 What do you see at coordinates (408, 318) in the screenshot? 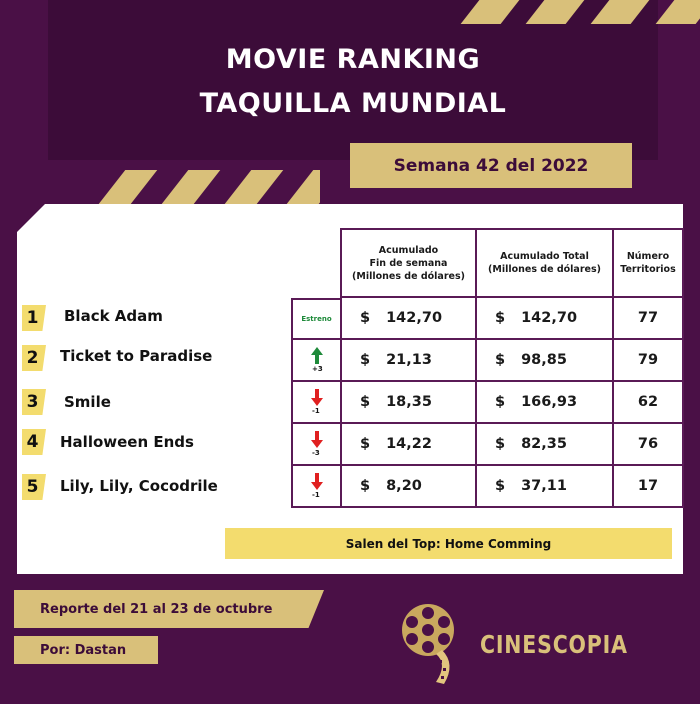
I see `weekend-cell: $142,70` at bounding box center [408, 318].